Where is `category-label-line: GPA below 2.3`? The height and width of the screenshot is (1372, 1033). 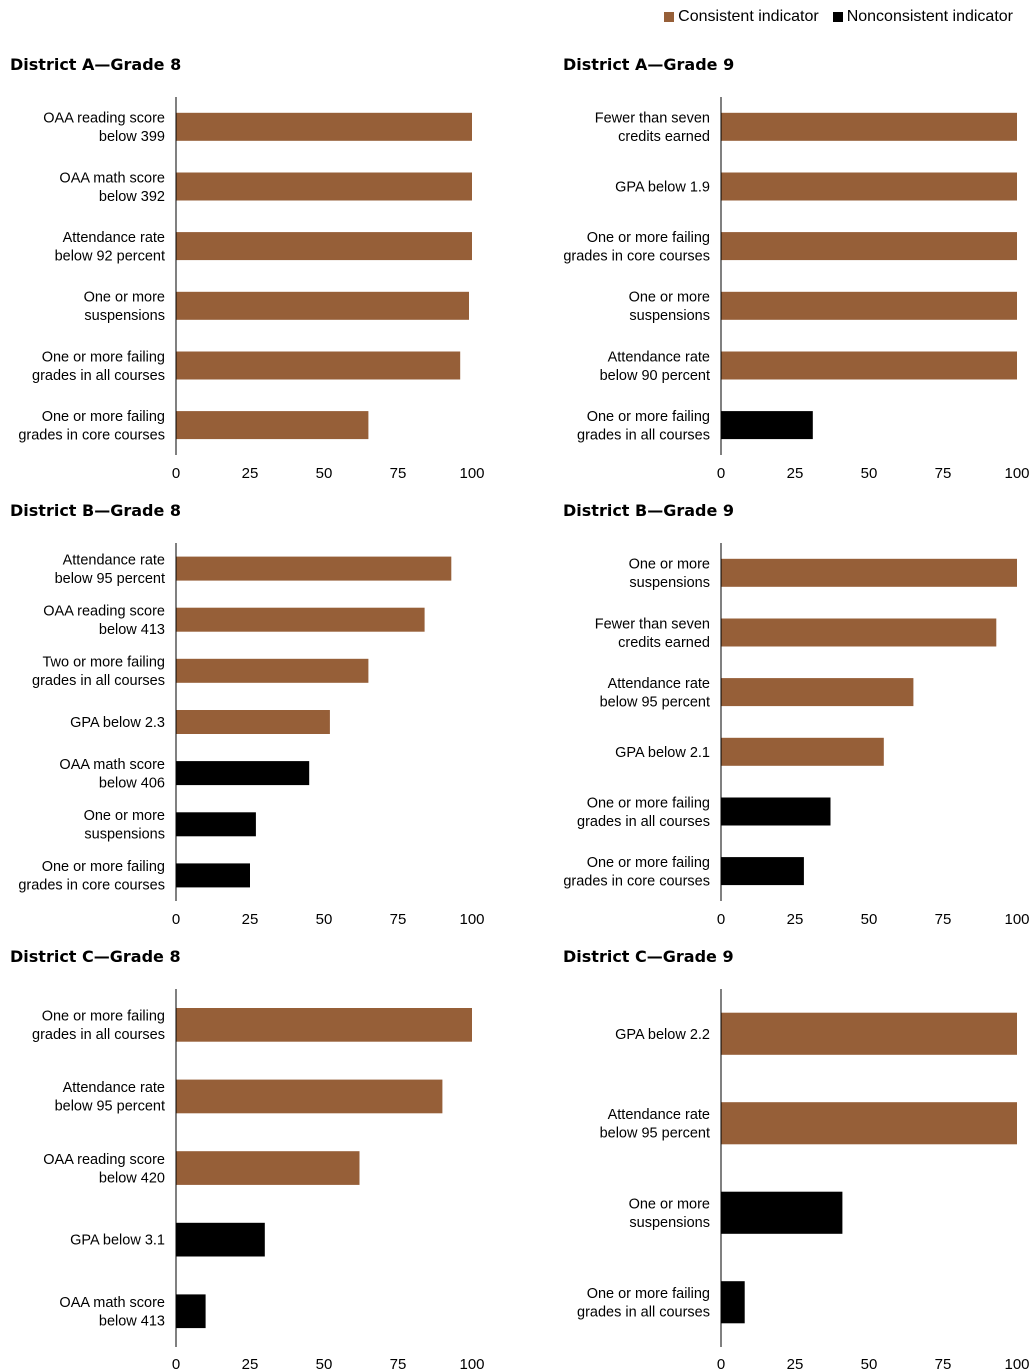 category-label-line: GPA below 2.3 is located at coordinates (117, 723).